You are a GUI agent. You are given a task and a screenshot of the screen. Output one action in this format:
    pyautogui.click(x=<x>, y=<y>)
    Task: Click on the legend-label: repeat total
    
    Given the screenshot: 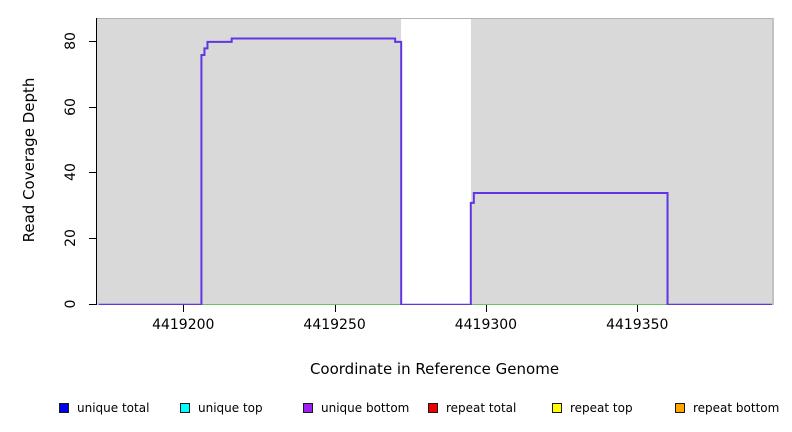 What is the action you would take?
    pyautogui.click(x=481, y=408)
    